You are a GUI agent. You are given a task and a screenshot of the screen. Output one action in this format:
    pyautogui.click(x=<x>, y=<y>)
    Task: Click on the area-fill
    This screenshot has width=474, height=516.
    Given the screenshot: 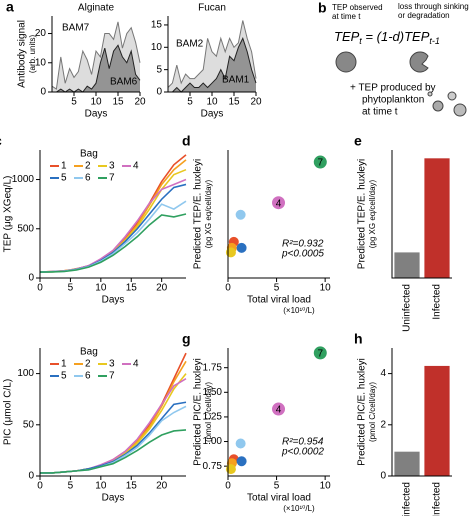 What is the action you would take?
    pyautogui.click(x=212, y=65)
    